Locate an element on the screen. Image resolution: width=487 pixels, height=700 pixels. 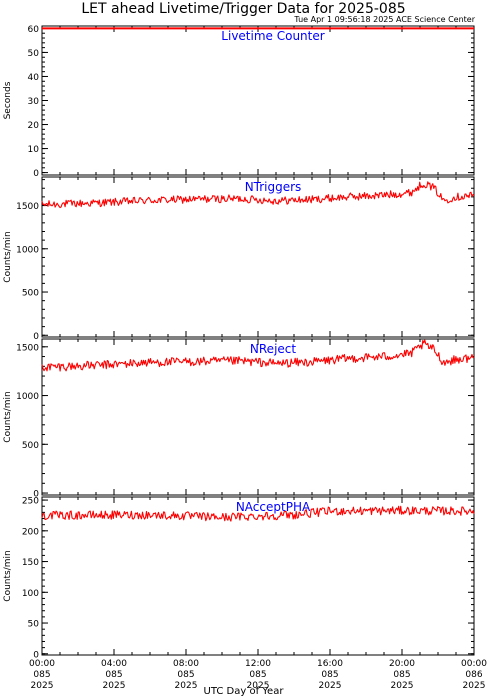
y-tick-label: 40 is located at coordinates (34, 78).